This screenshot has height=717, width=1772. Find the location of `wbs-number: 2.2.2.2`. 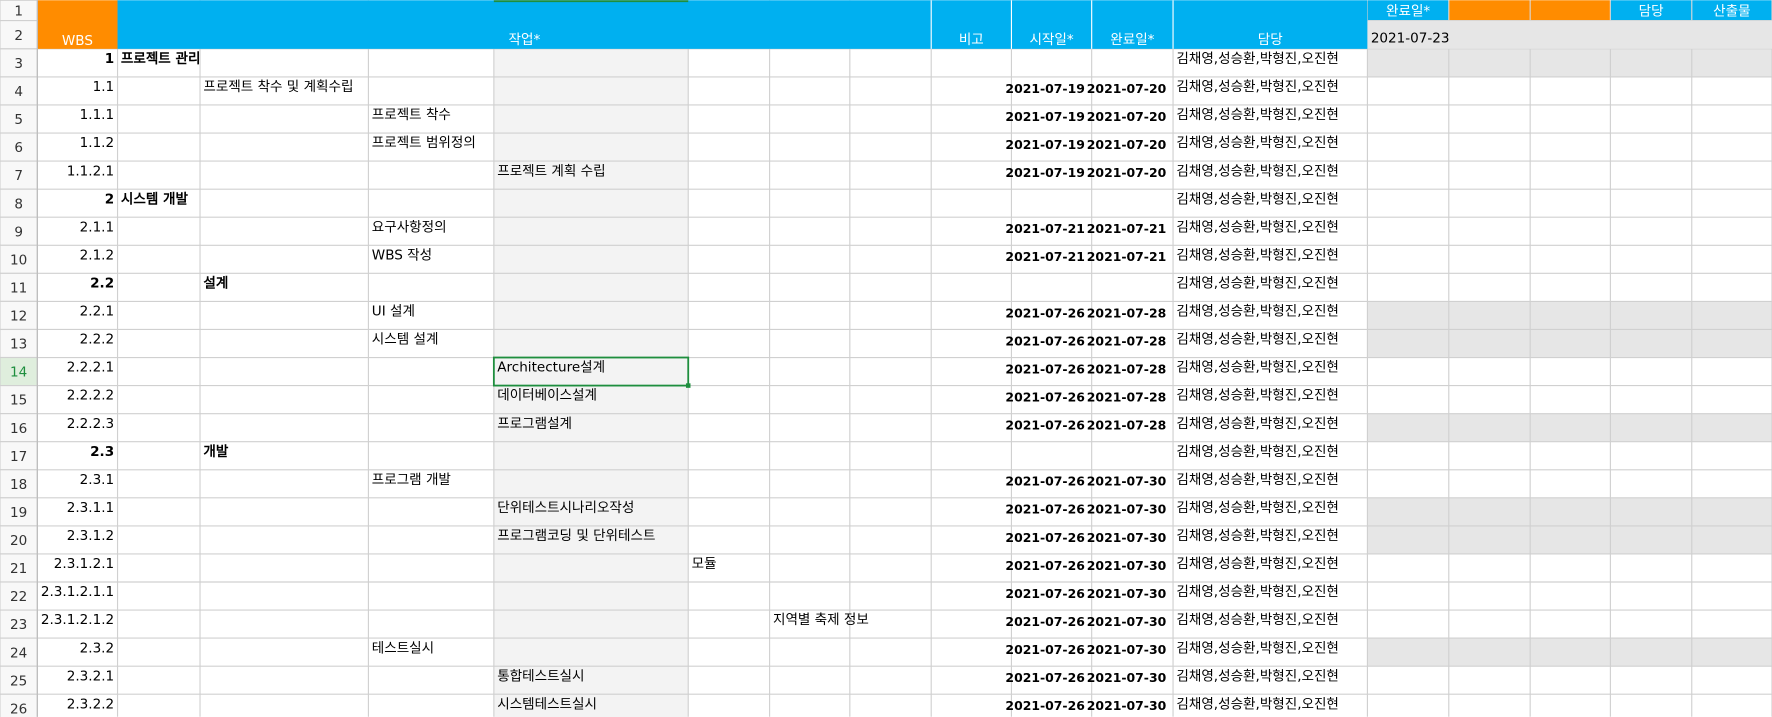

wbs-number: 2.2.2.2 is located at coordinates (90, 396).